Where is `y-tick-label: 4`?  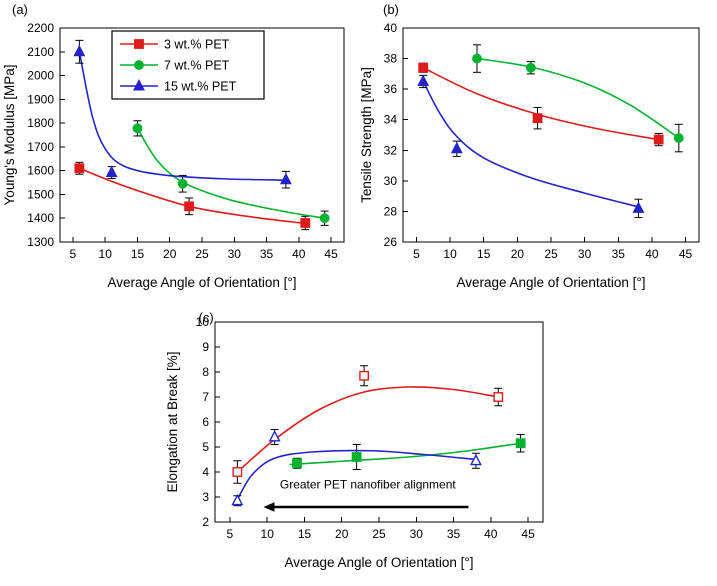
y-tick-label: 4 is located at coordinates (205, 472).